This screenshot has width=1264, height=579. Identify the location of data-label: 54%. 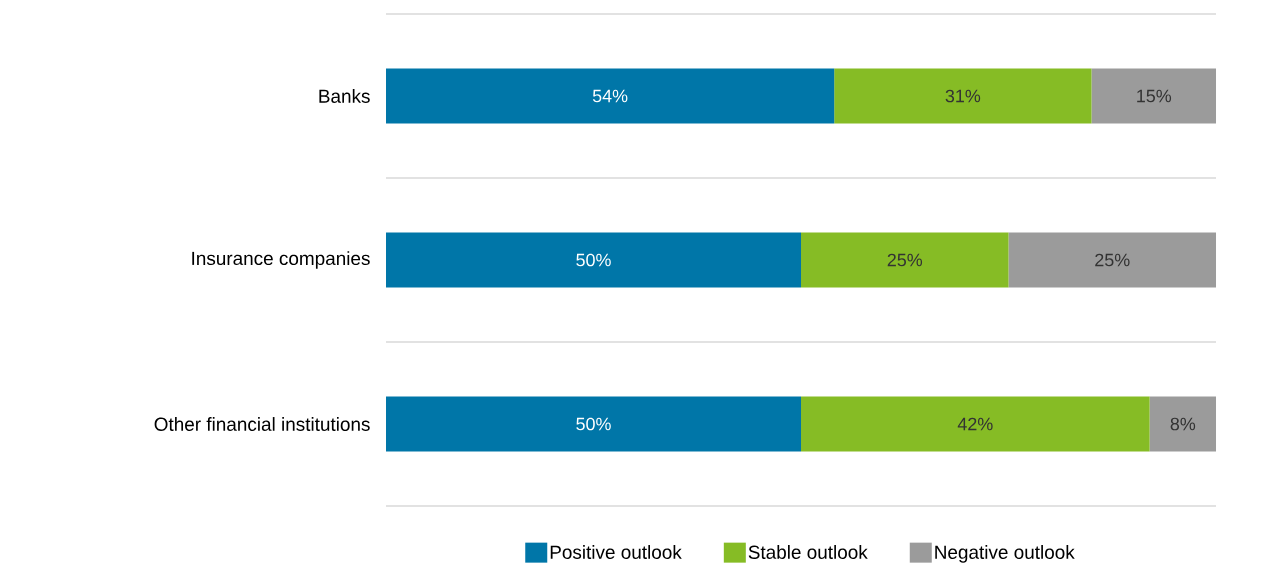
(610, 96).